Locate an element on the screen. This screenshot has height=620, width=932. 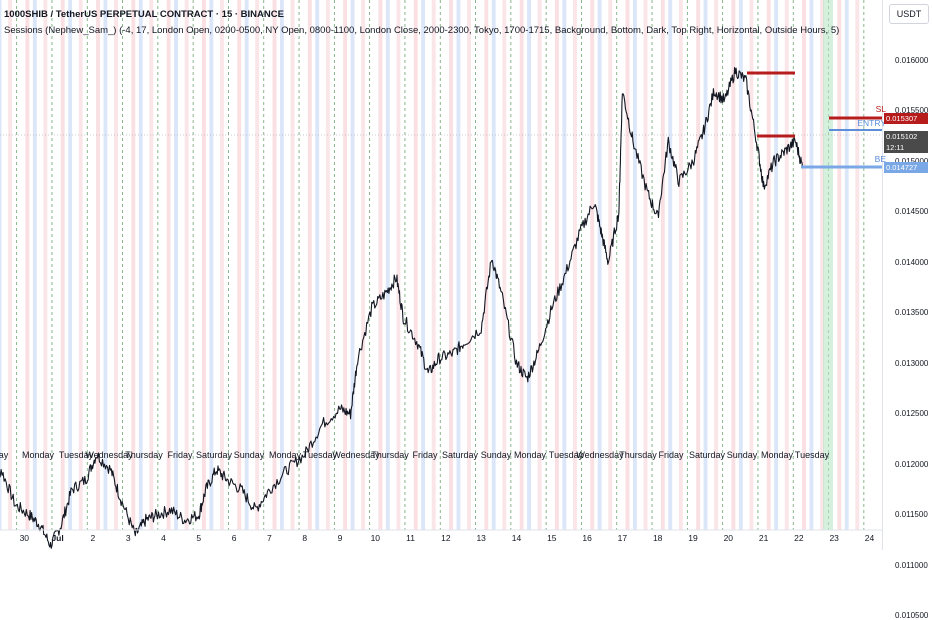
date-label: 17 is located at coordinates (623, 538).